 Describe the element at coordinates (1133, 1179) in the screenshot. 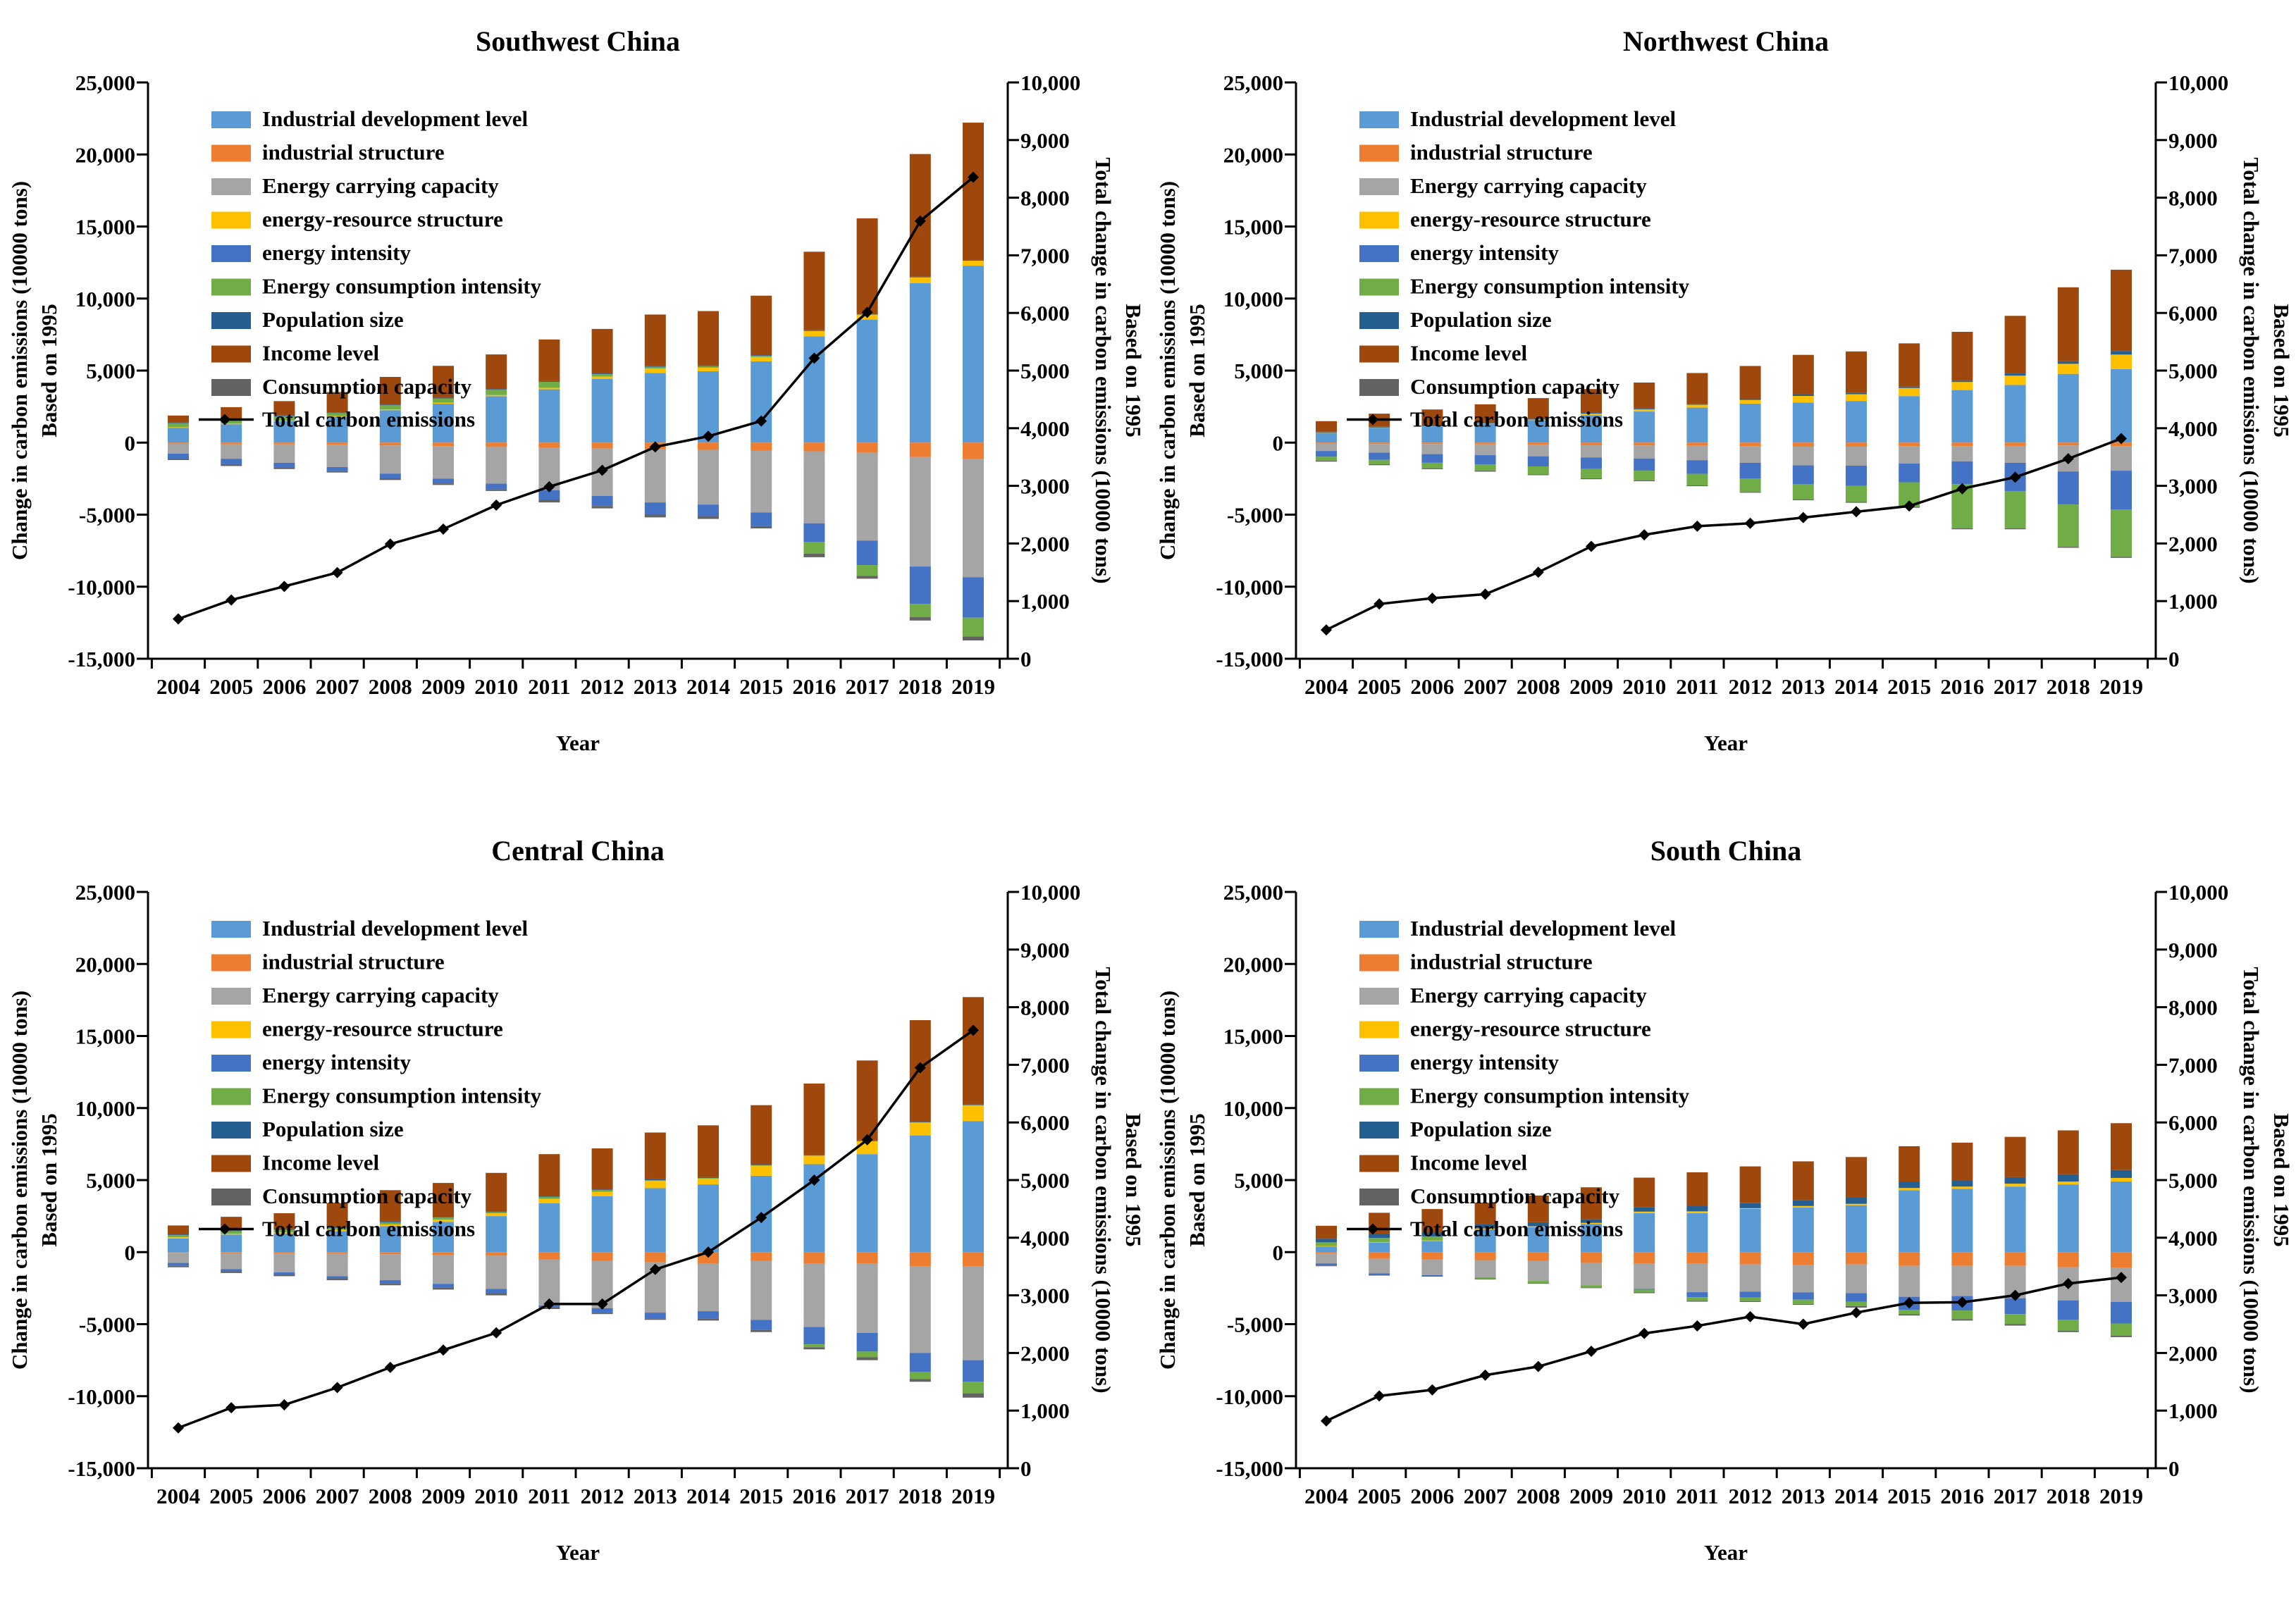

I see `right-axis-title-line2: Based on 1995` at that location.